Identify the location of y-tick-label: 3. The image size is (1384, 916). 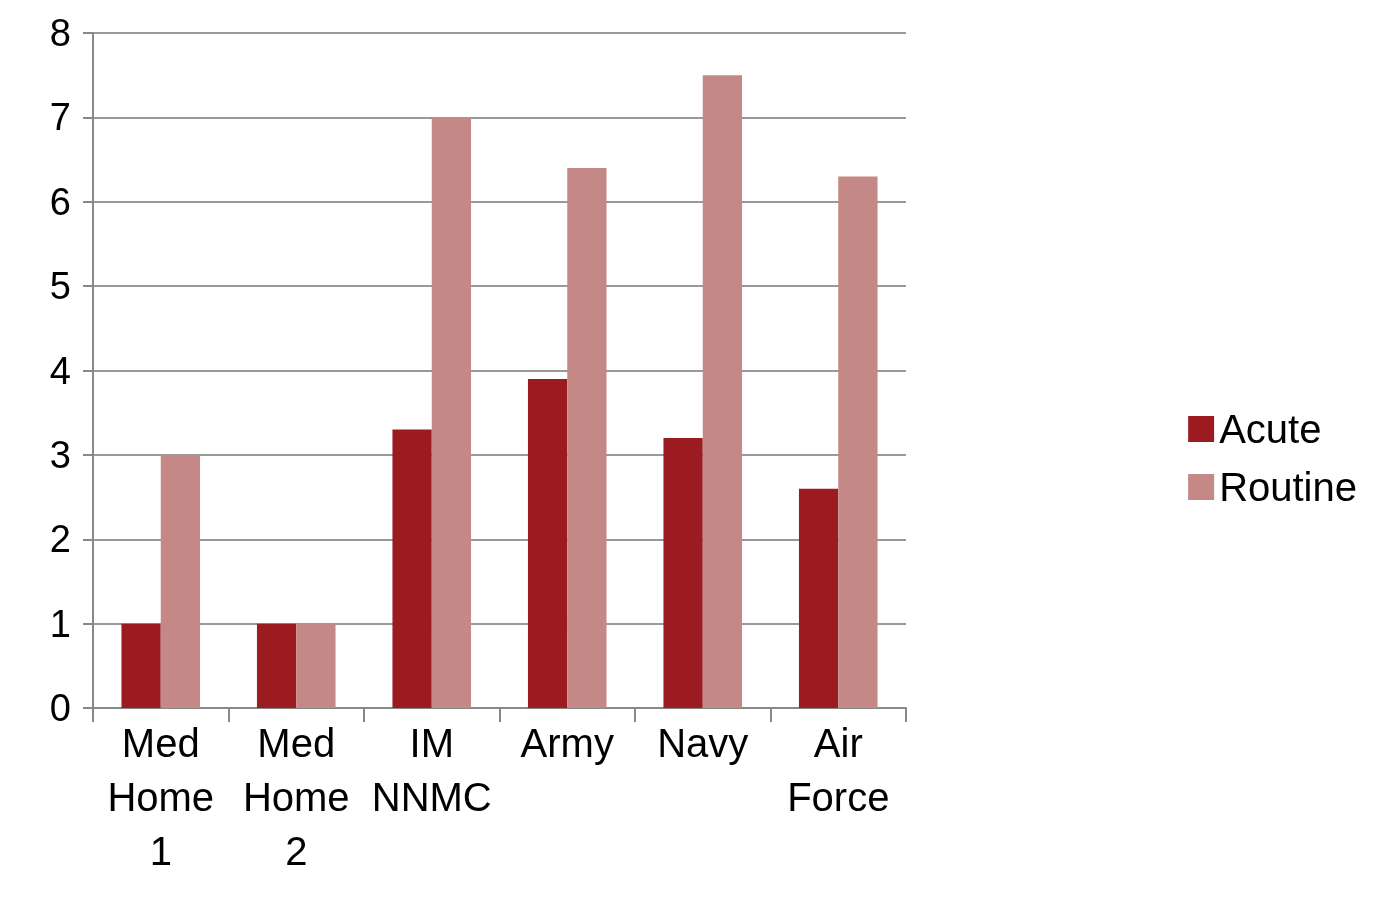
(60, 454).